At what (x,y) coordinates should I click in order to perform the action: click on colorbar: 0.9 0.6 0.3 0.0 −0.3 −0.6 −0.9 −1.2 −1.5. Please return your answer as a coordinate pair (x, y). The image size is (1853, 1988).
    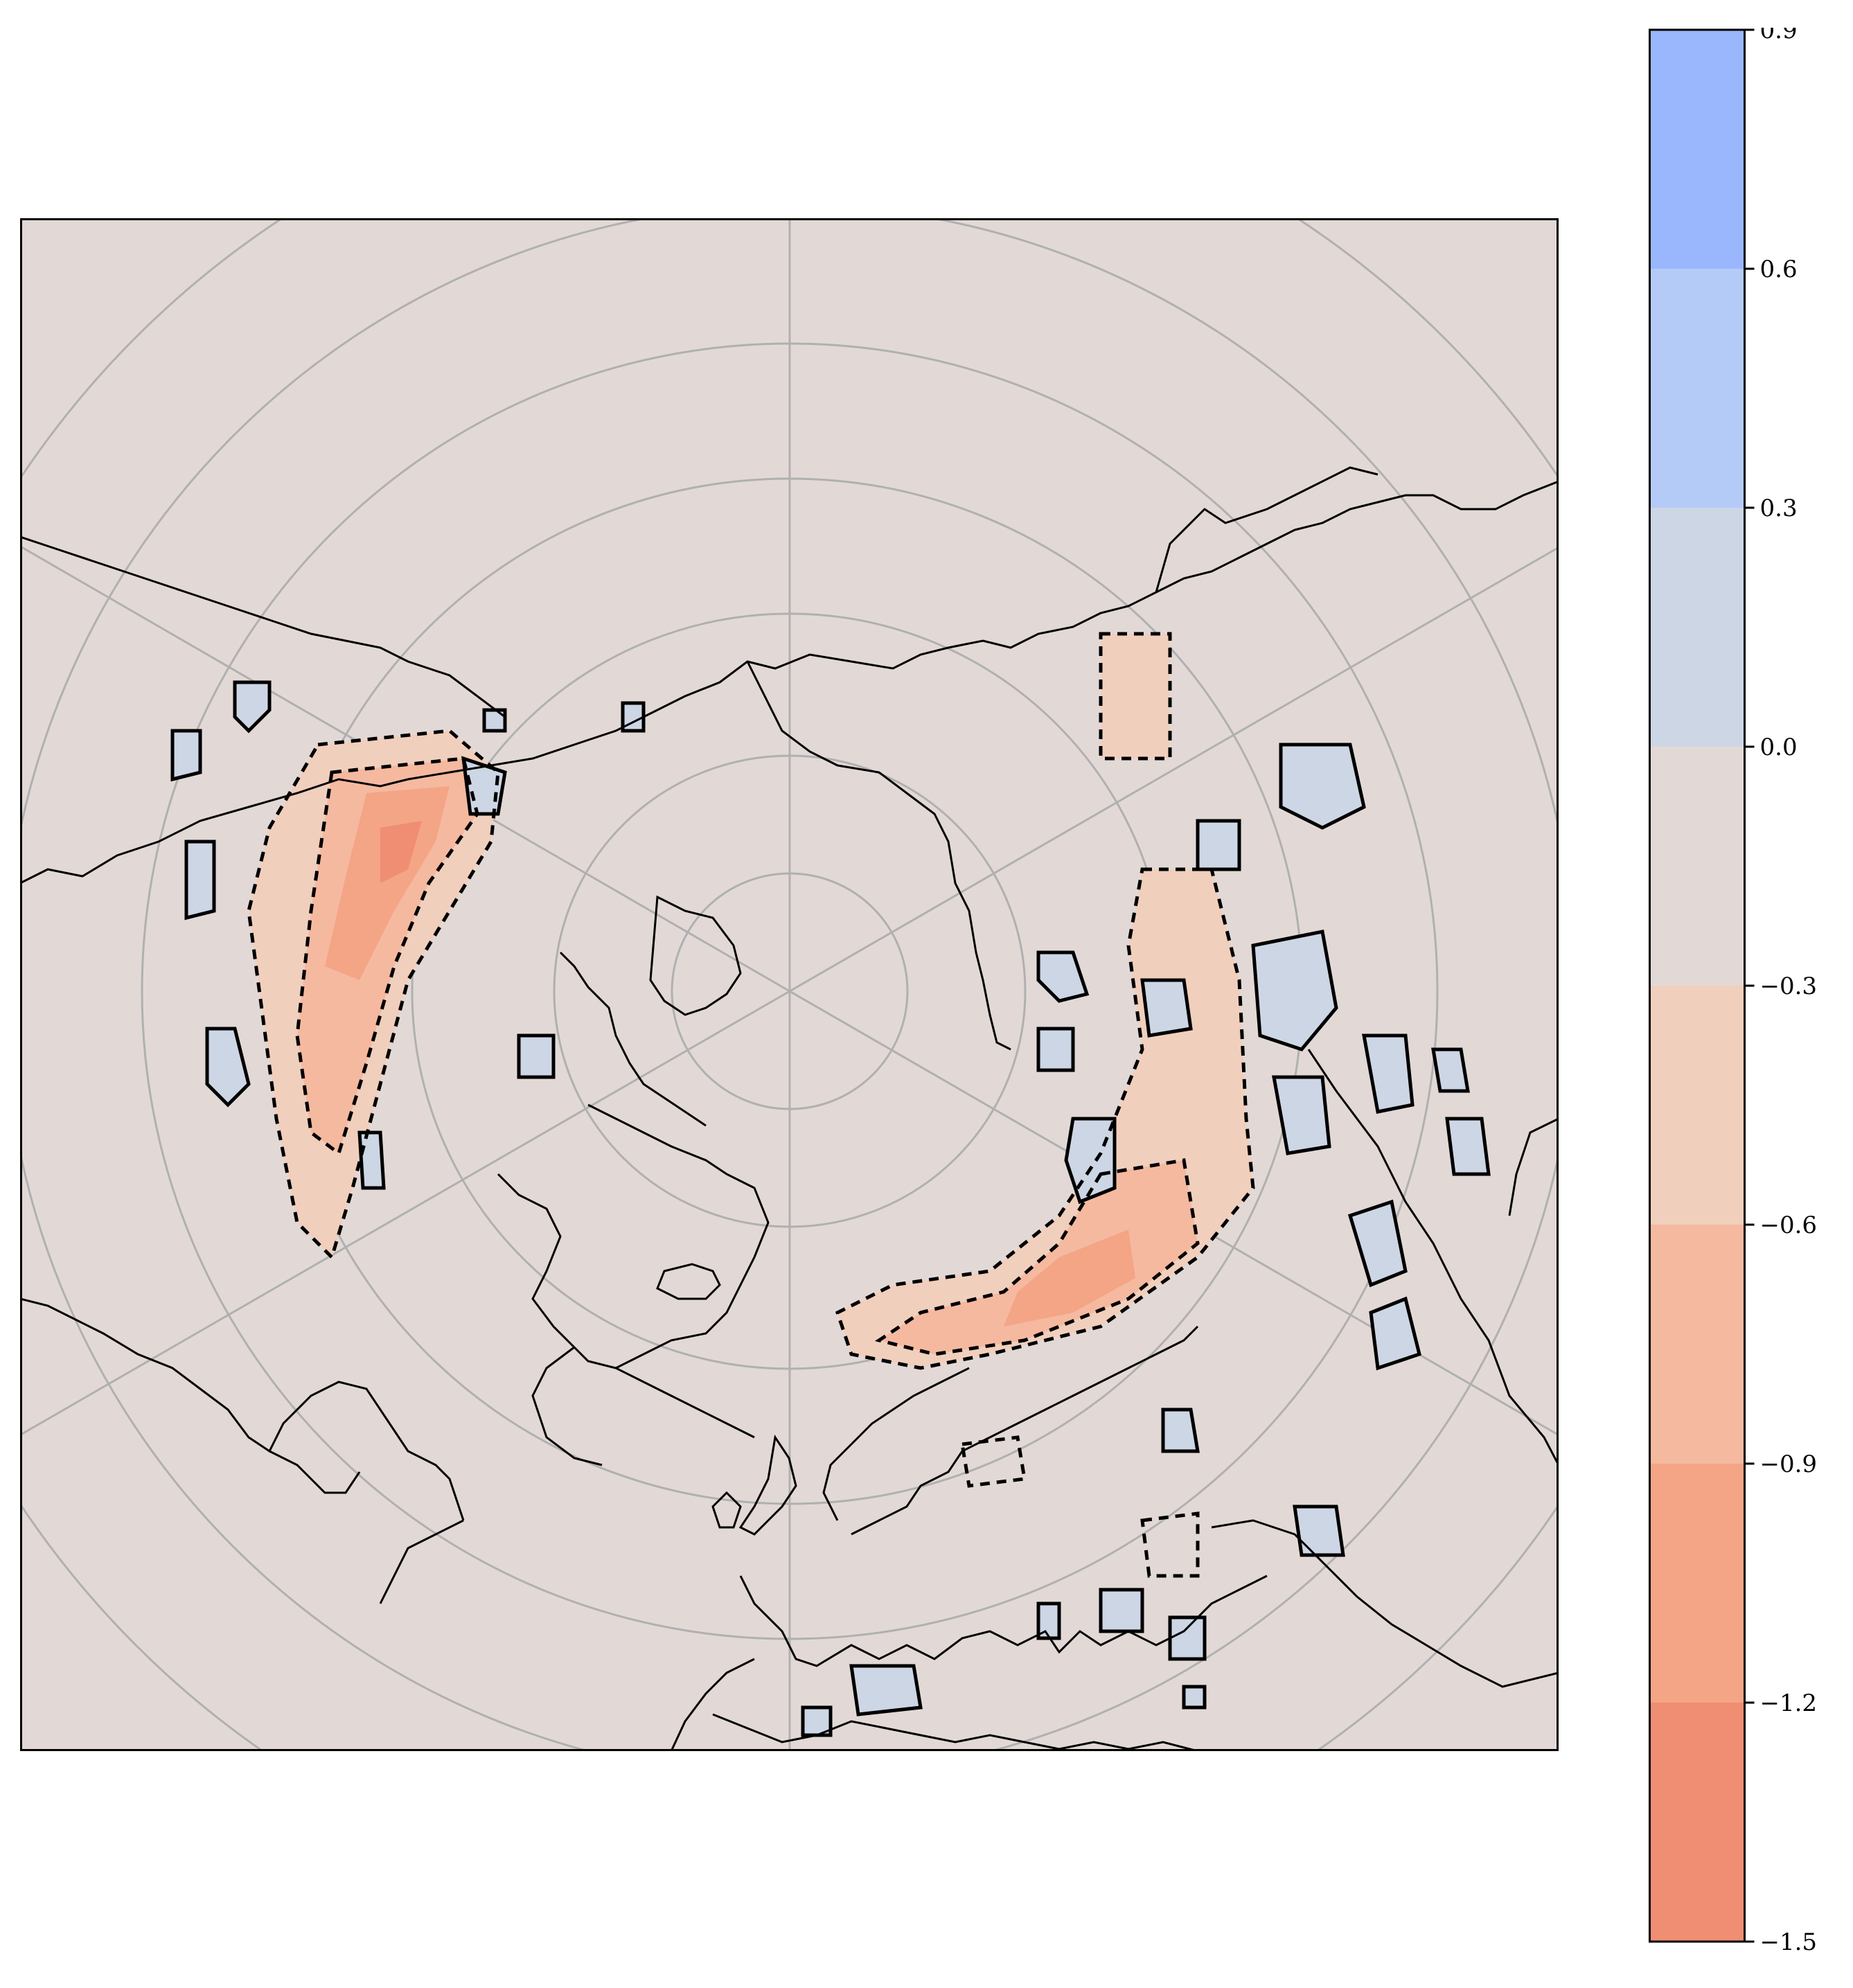
    Looking at the image, I should click on (1751, 990).